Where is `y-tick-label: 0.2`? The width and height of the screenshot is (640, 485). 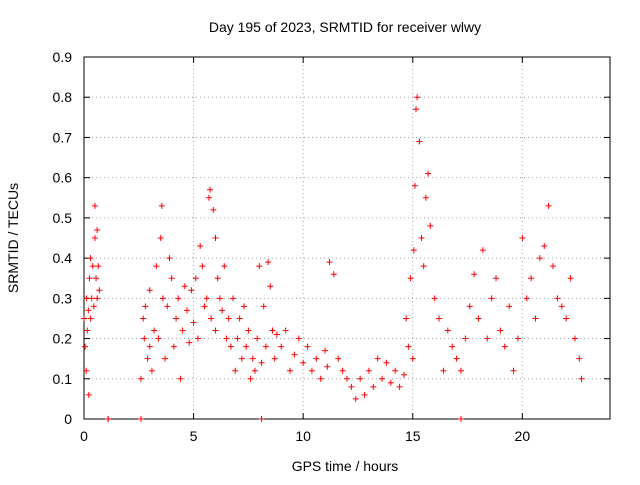 y-tick-label: 0.2 is located at coordinates (63, 339).